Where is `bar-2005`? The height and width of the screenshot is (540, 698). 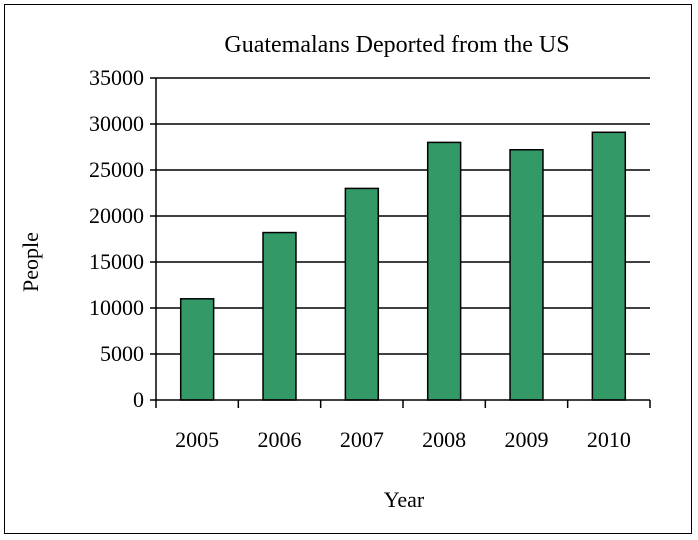 bar-2005 is located at coordinates (197, 349).